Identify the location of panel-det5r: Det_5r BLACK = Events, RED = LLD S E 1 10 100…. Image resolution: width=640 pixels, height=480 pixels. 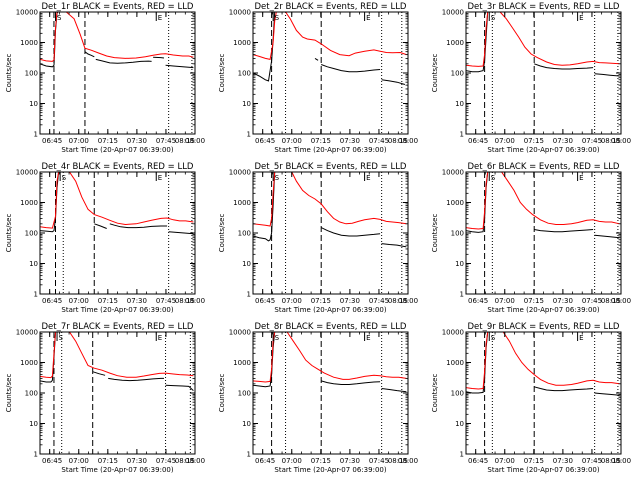
(318, 238).